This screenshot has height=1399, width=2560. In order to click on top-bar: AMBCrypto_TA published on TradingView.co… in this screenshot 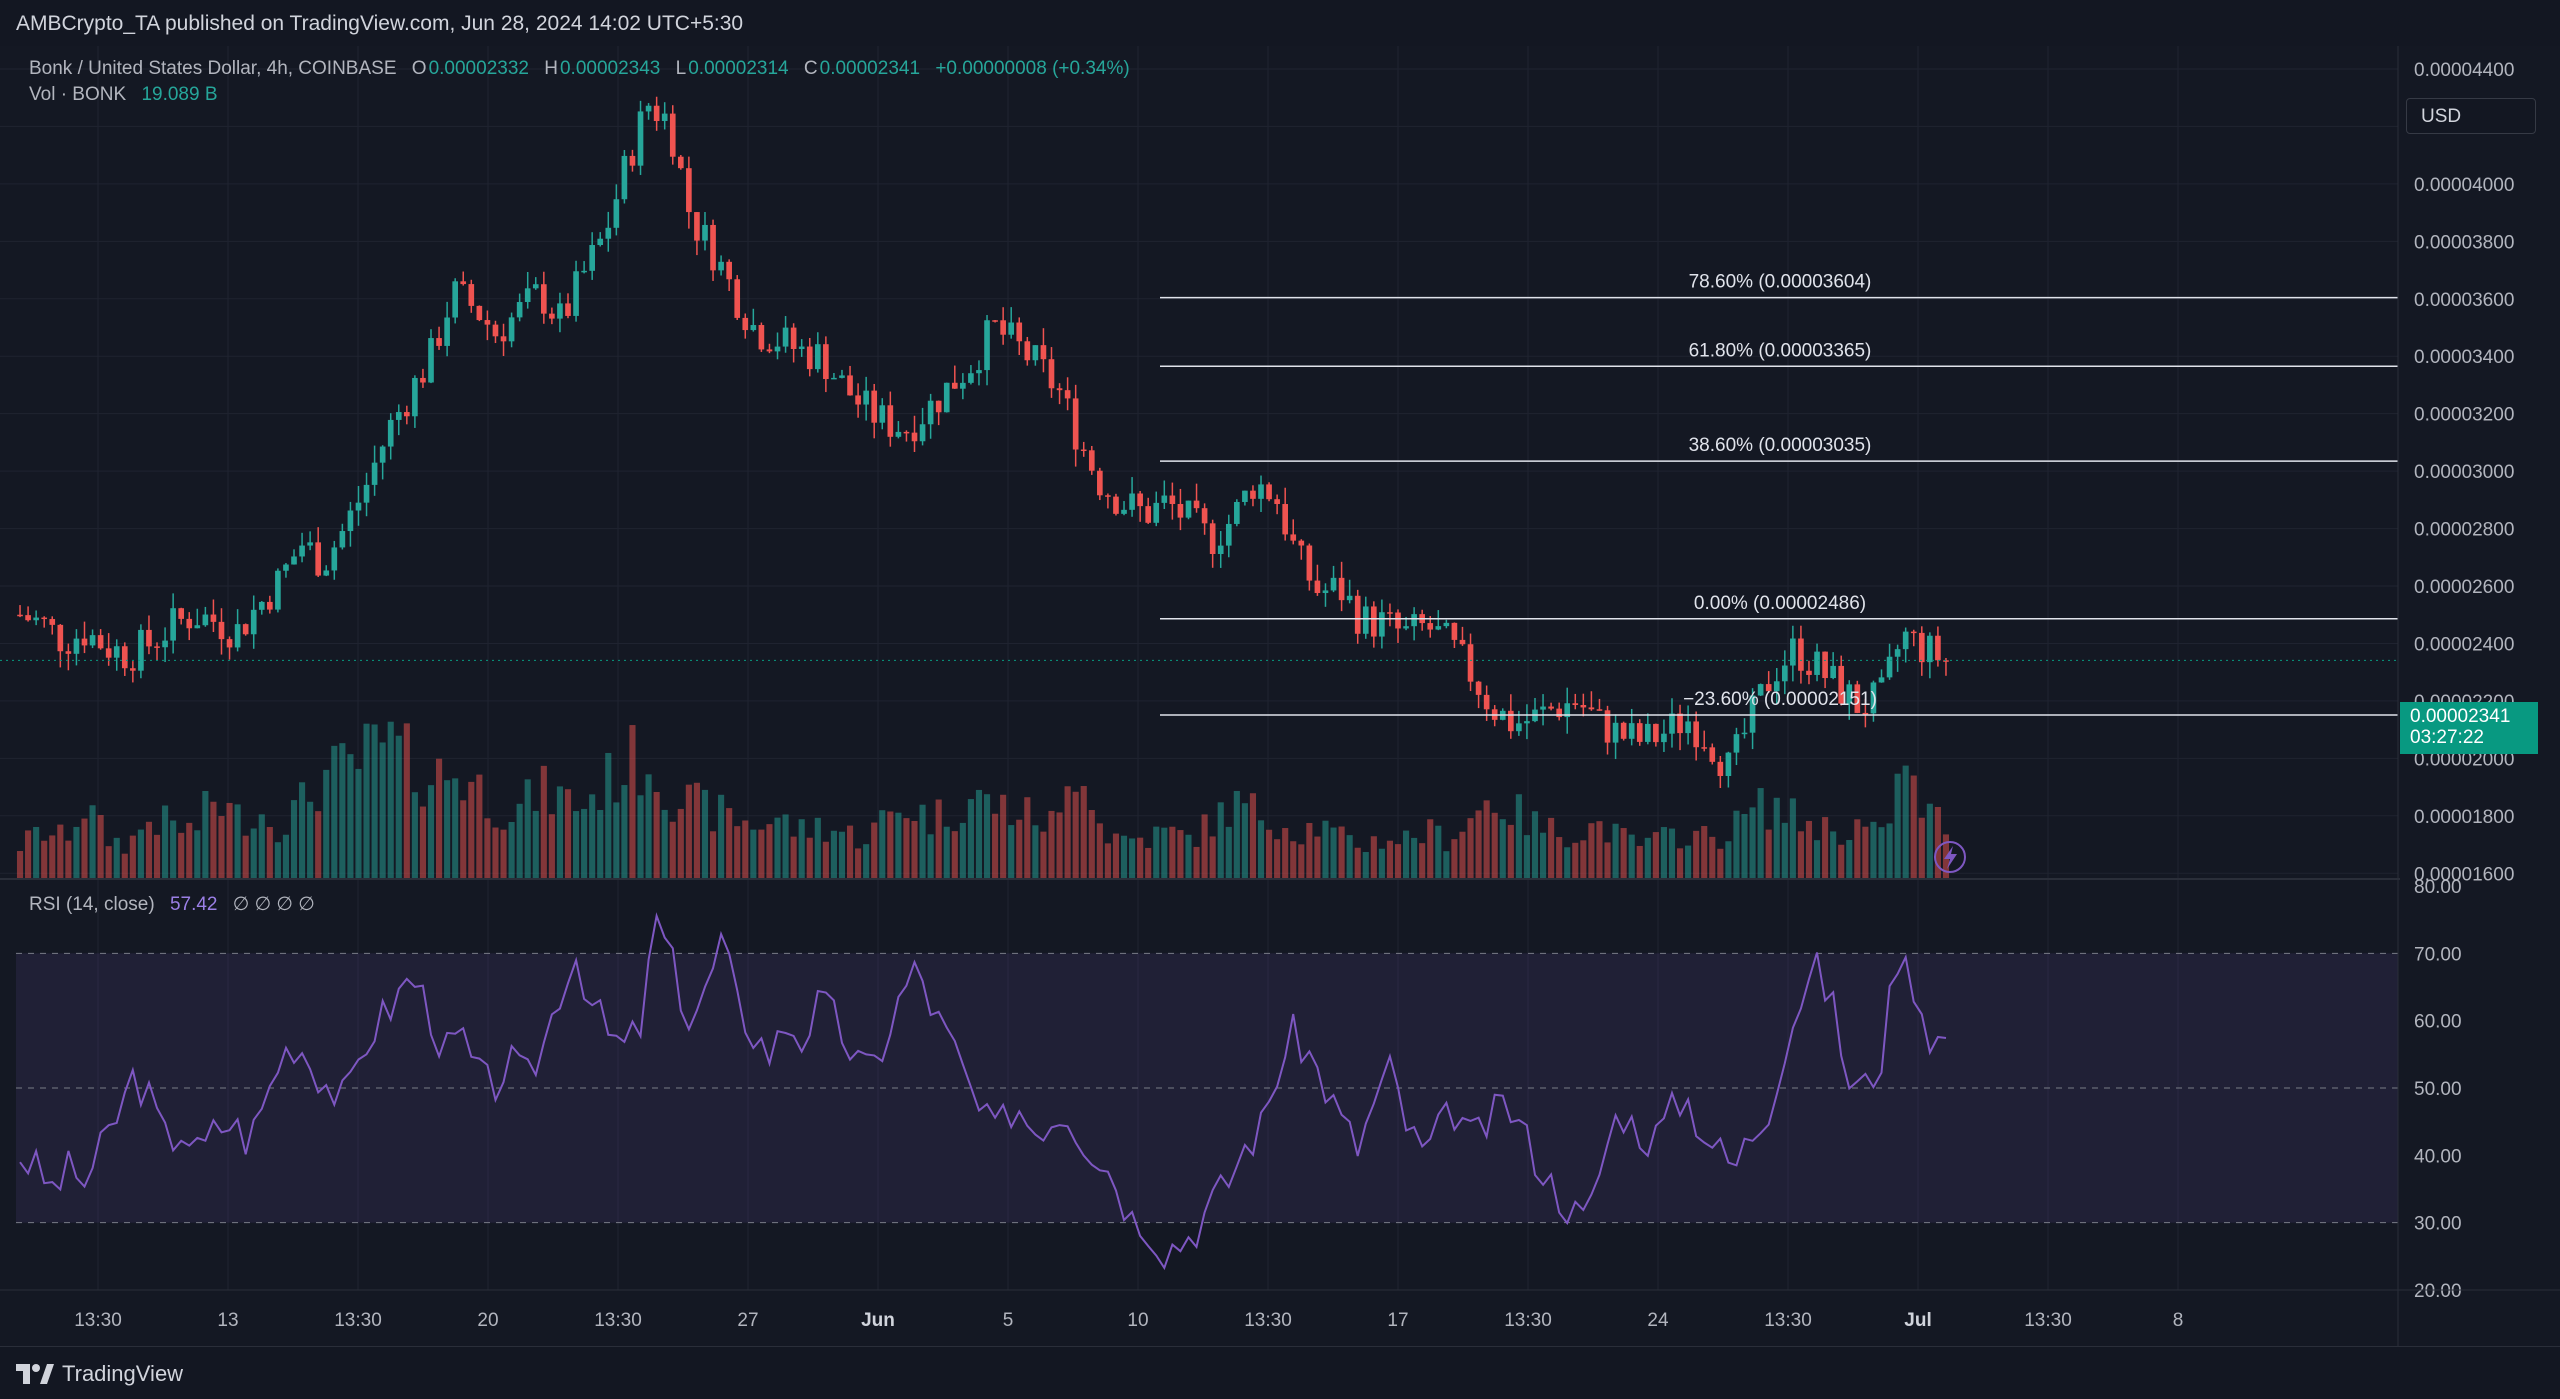, I will do `click(1280, 23)`.